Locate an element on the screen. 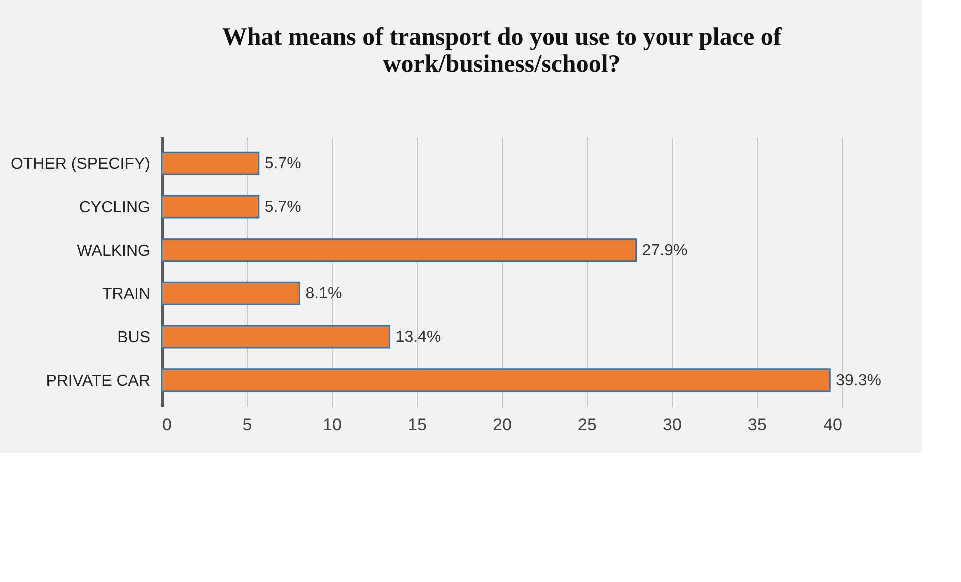 The width and height of the screenshot is (961, 582). y-tick-label: PRIVATE CAR is located at coordinates (98, 381).